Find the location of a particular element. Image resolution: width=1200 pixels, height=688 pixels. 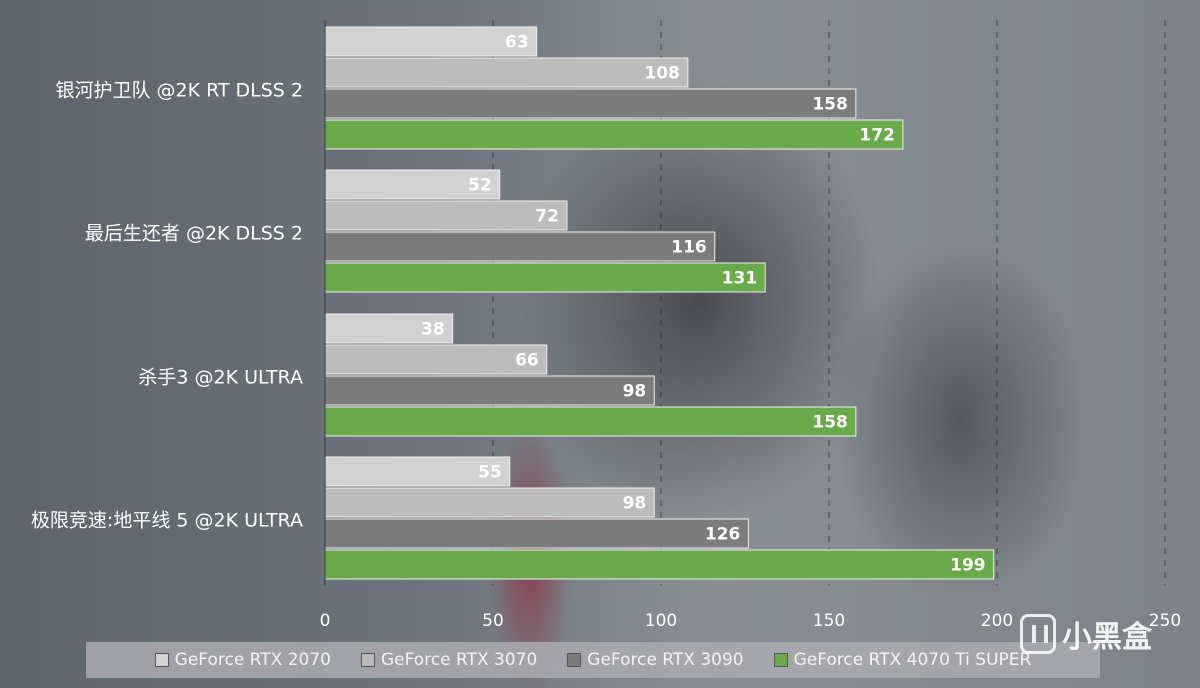

data-label: 72 is located at coordinates (547, 217).